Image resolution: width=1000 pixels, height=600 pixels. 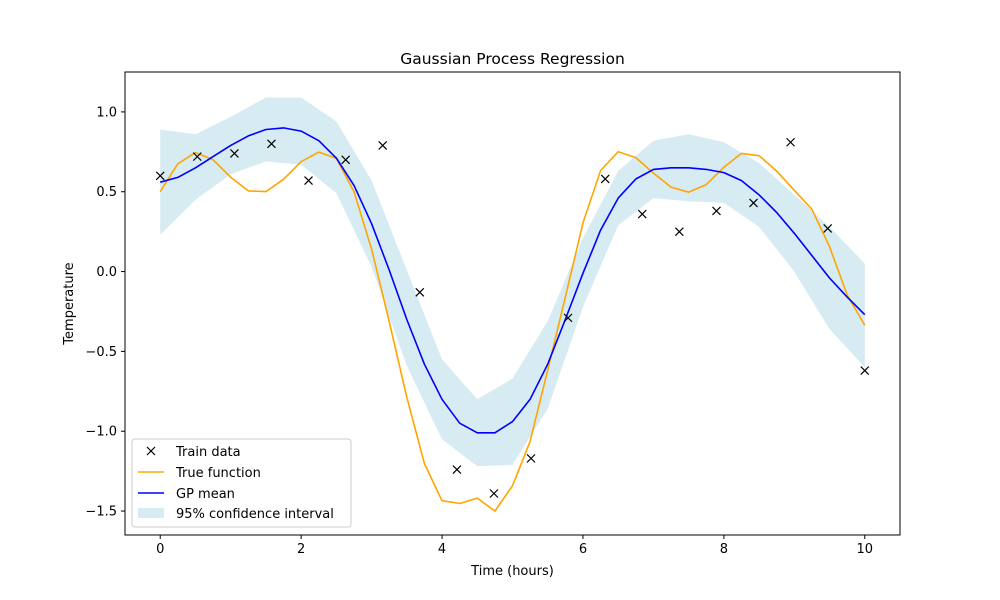 I want to click on y-tick-label: 0.5, so click(x=106, y=192).